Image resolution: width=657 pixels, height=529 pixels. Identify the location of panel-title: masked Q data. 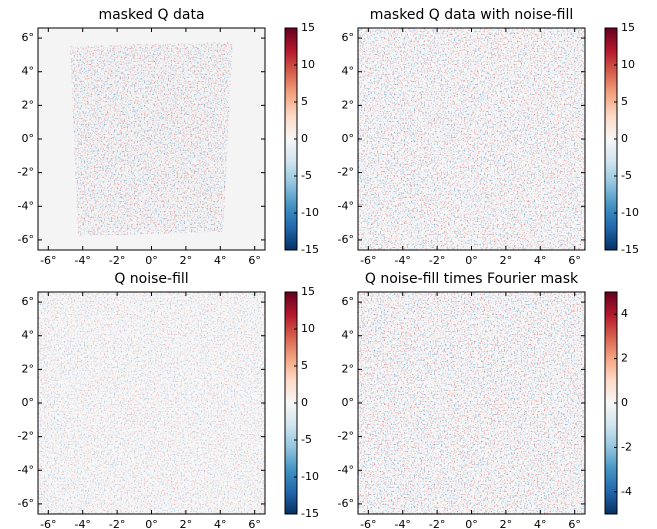
(151, 15).